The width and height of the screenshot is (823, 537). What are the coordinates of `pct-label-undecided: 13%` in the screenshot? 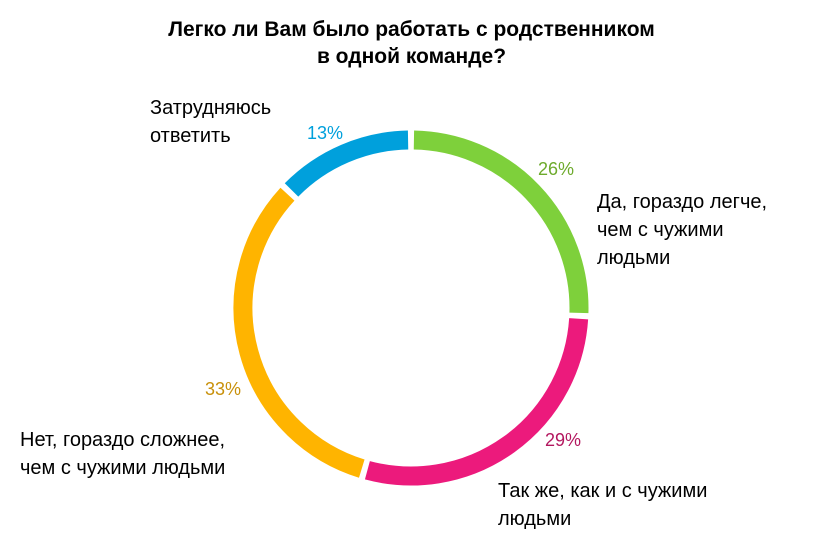 It's located at (325, 133).